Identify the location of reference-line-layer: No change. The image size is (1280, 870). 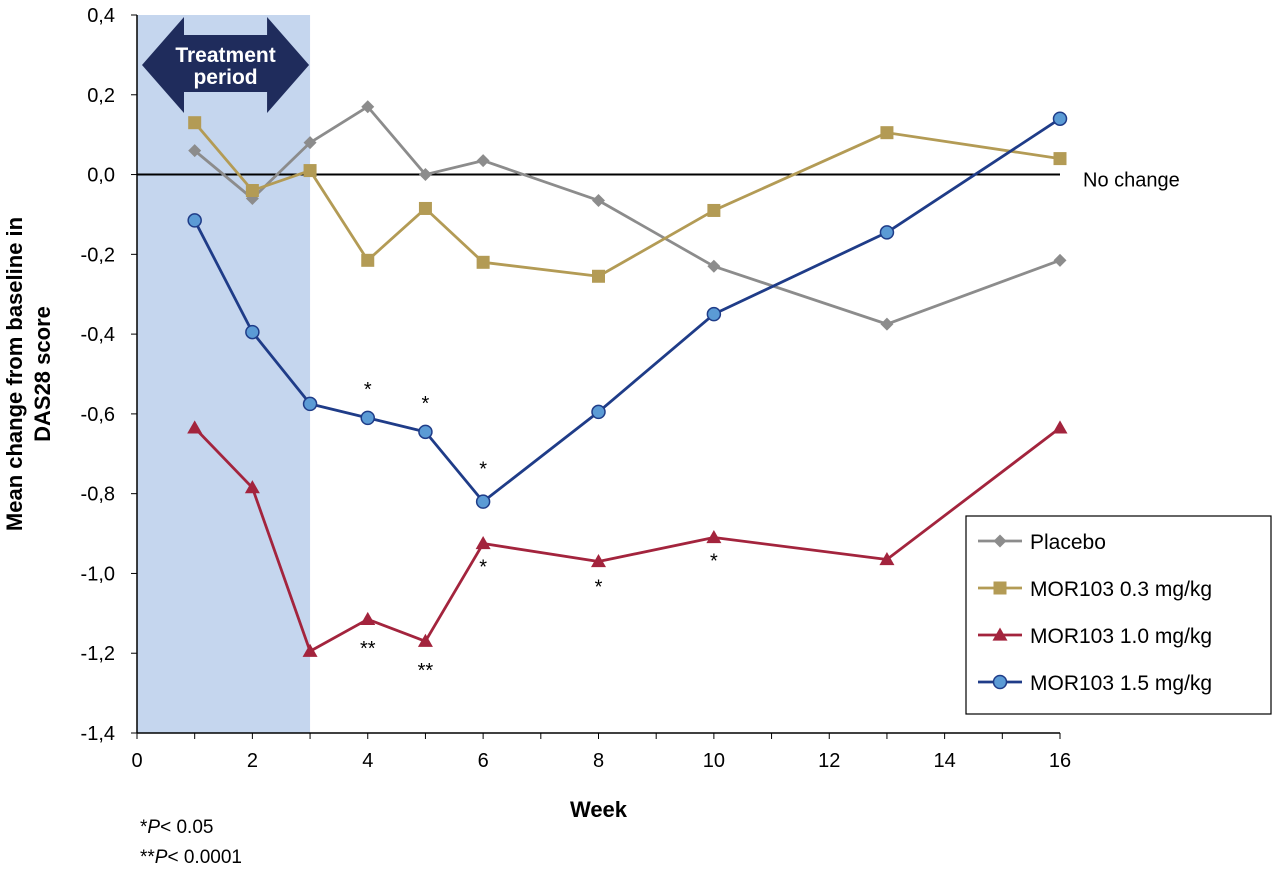
(658, 181).